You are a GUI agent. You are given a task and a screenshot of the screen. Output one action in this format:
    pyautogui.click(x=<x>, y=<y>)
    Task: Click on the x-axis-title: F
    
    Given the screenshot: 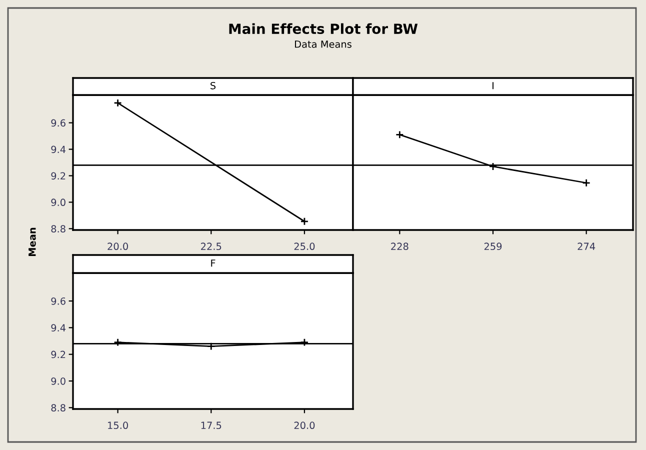 What is the action you would take?
    pyautogui.click(x=213, y=263)
    